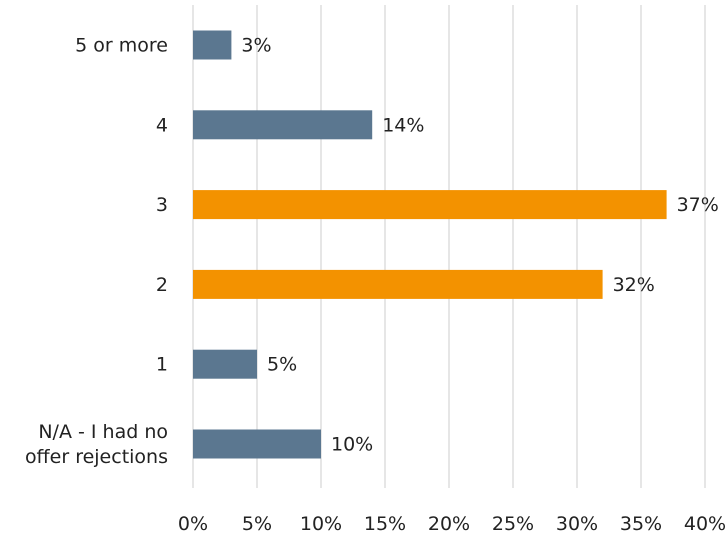 Image resolution: width=728 pixels, height=537 pixels. Describe the element at coordinates (96, 457) in the screenshot. I see `category-label: offer rejections` at that location.